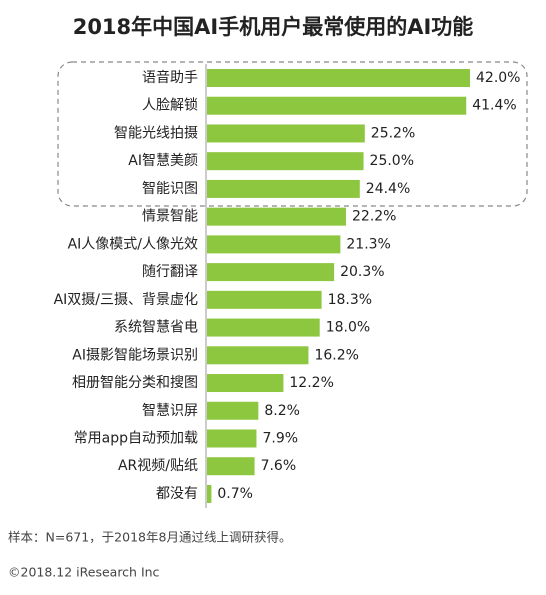  Describe the element at coordinates (393, 133) in the screenshot. I see `value-label: 25.2%` at that location.